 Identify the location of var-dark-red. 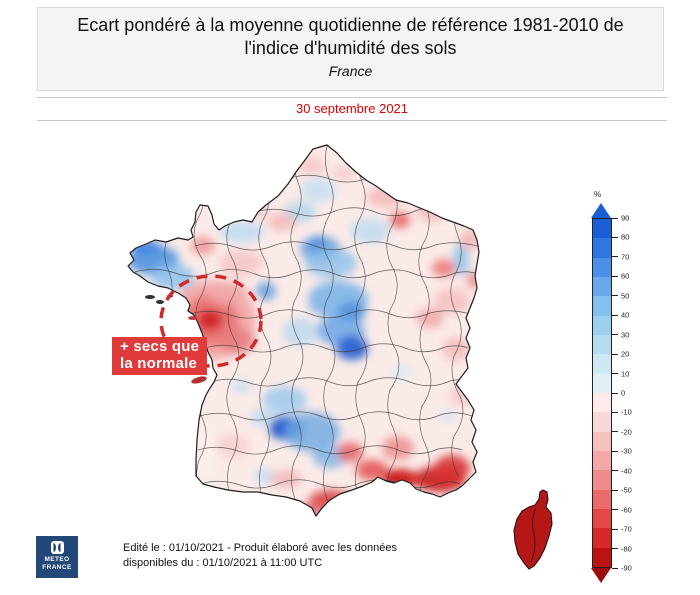
(440, 479).